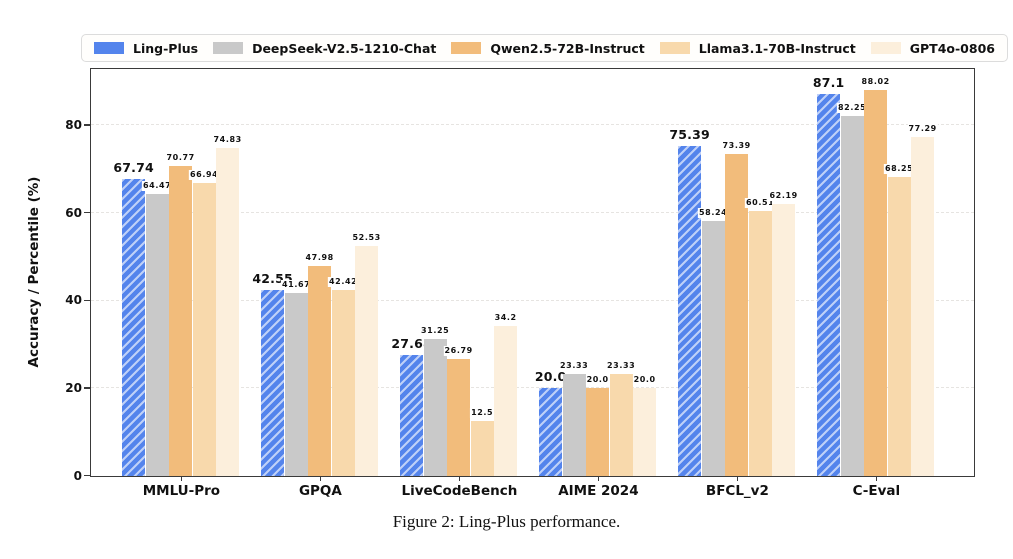  Describe the element at coordinates (952, 48) in the screenshot. I see `legend-label: GPT4o-0806` at that location.